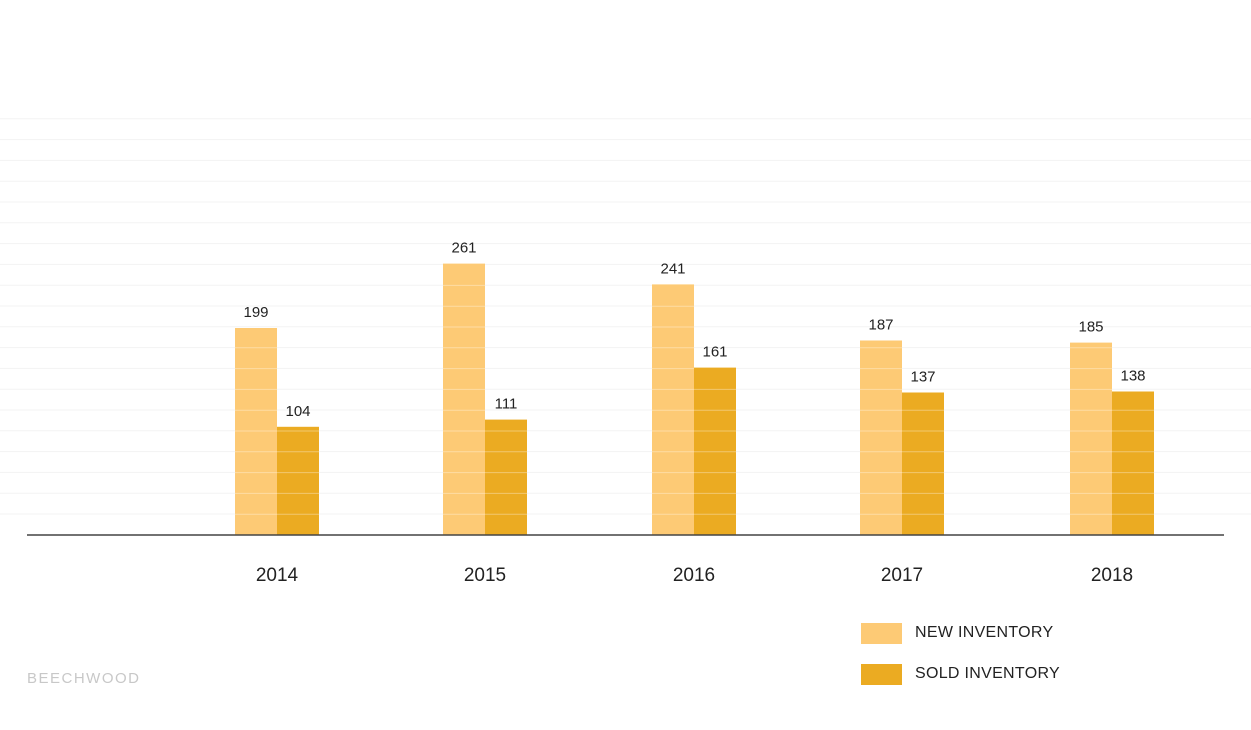 The image size is (1251, 730). What do you see at coordinates (84, 678) in the screenshot?
I see `brand-logo-text: BEECHWOOD` at bounding box center [84, 678].